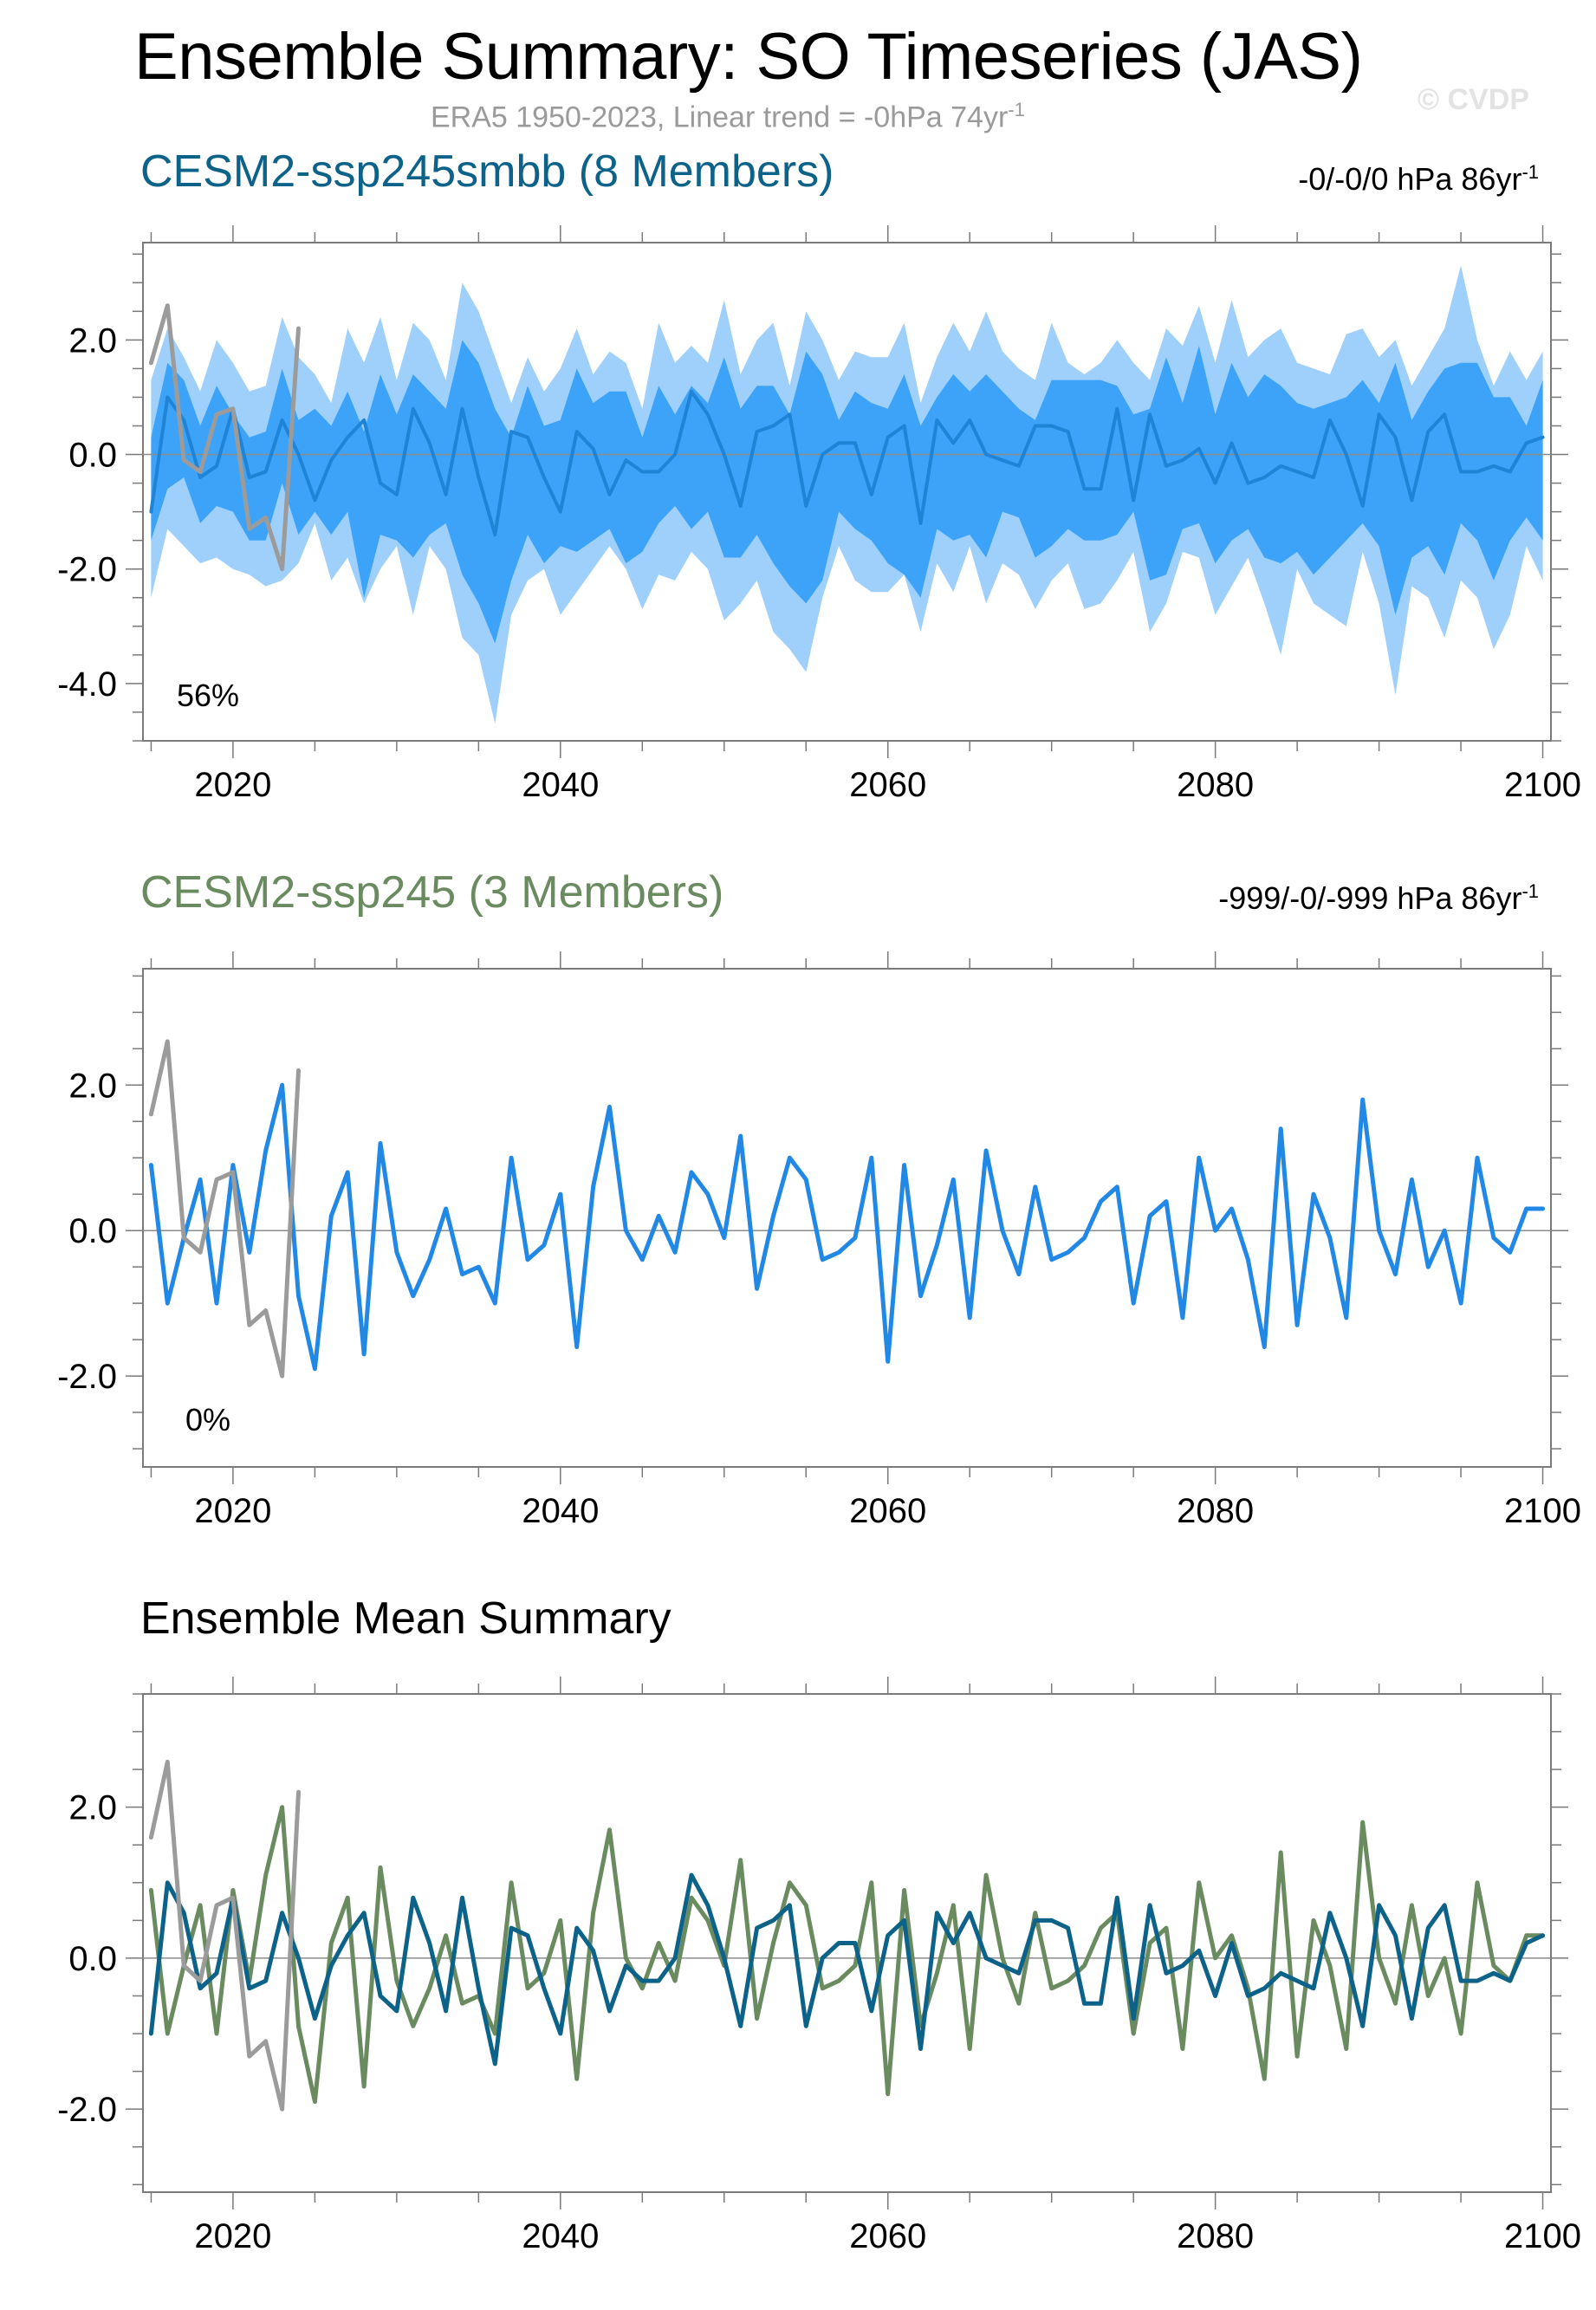  What do you see at coordinates (487, 171) in the screenshot?
I see `panel1-title: CESM2-ssp245smbb (8 Members)` at bounding box center [487, 171].